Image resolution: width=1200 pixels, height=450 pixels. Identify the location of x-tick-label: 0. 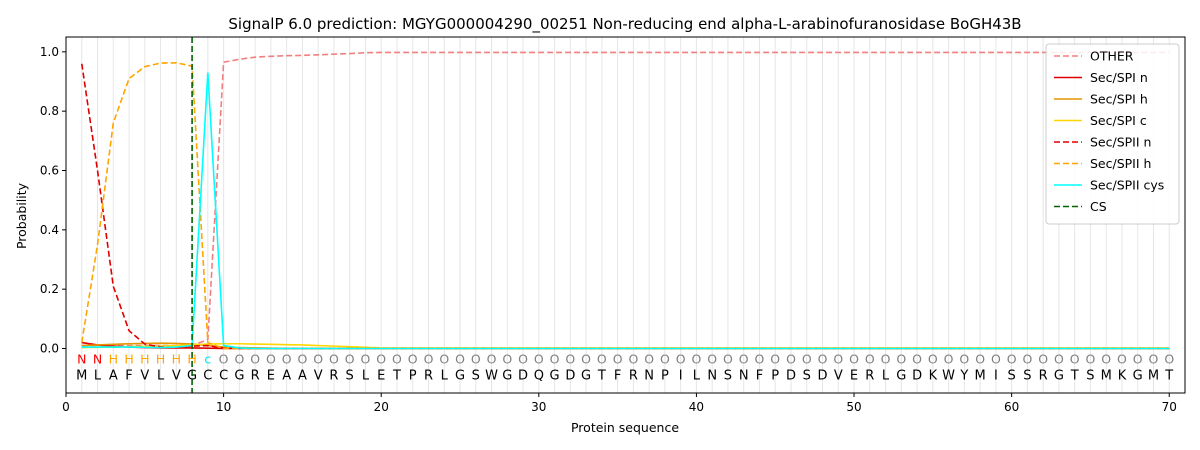
(66, 407).